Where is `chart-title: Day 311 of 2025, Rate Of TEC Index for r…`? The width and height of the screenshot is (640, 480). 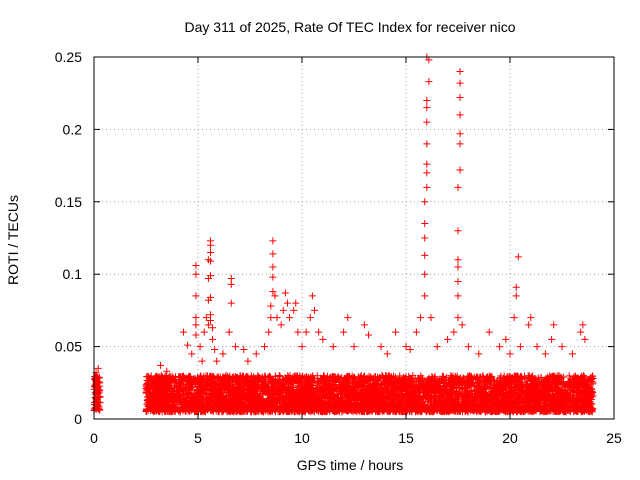 chart-title: Day 311 of 2025, Rate Of TEC Index for r… is located at coordinates (350, 27).